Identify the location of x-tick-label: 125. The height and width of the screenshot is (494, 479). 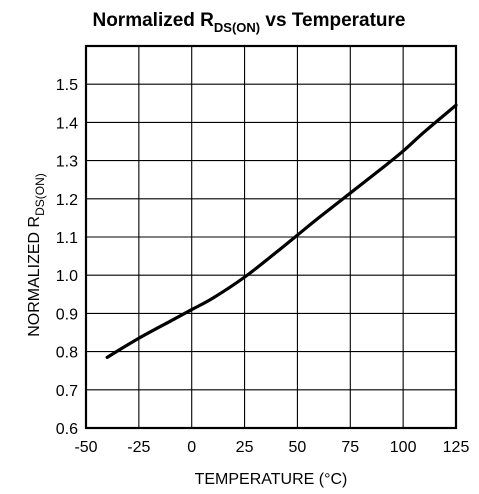
(456, 447).